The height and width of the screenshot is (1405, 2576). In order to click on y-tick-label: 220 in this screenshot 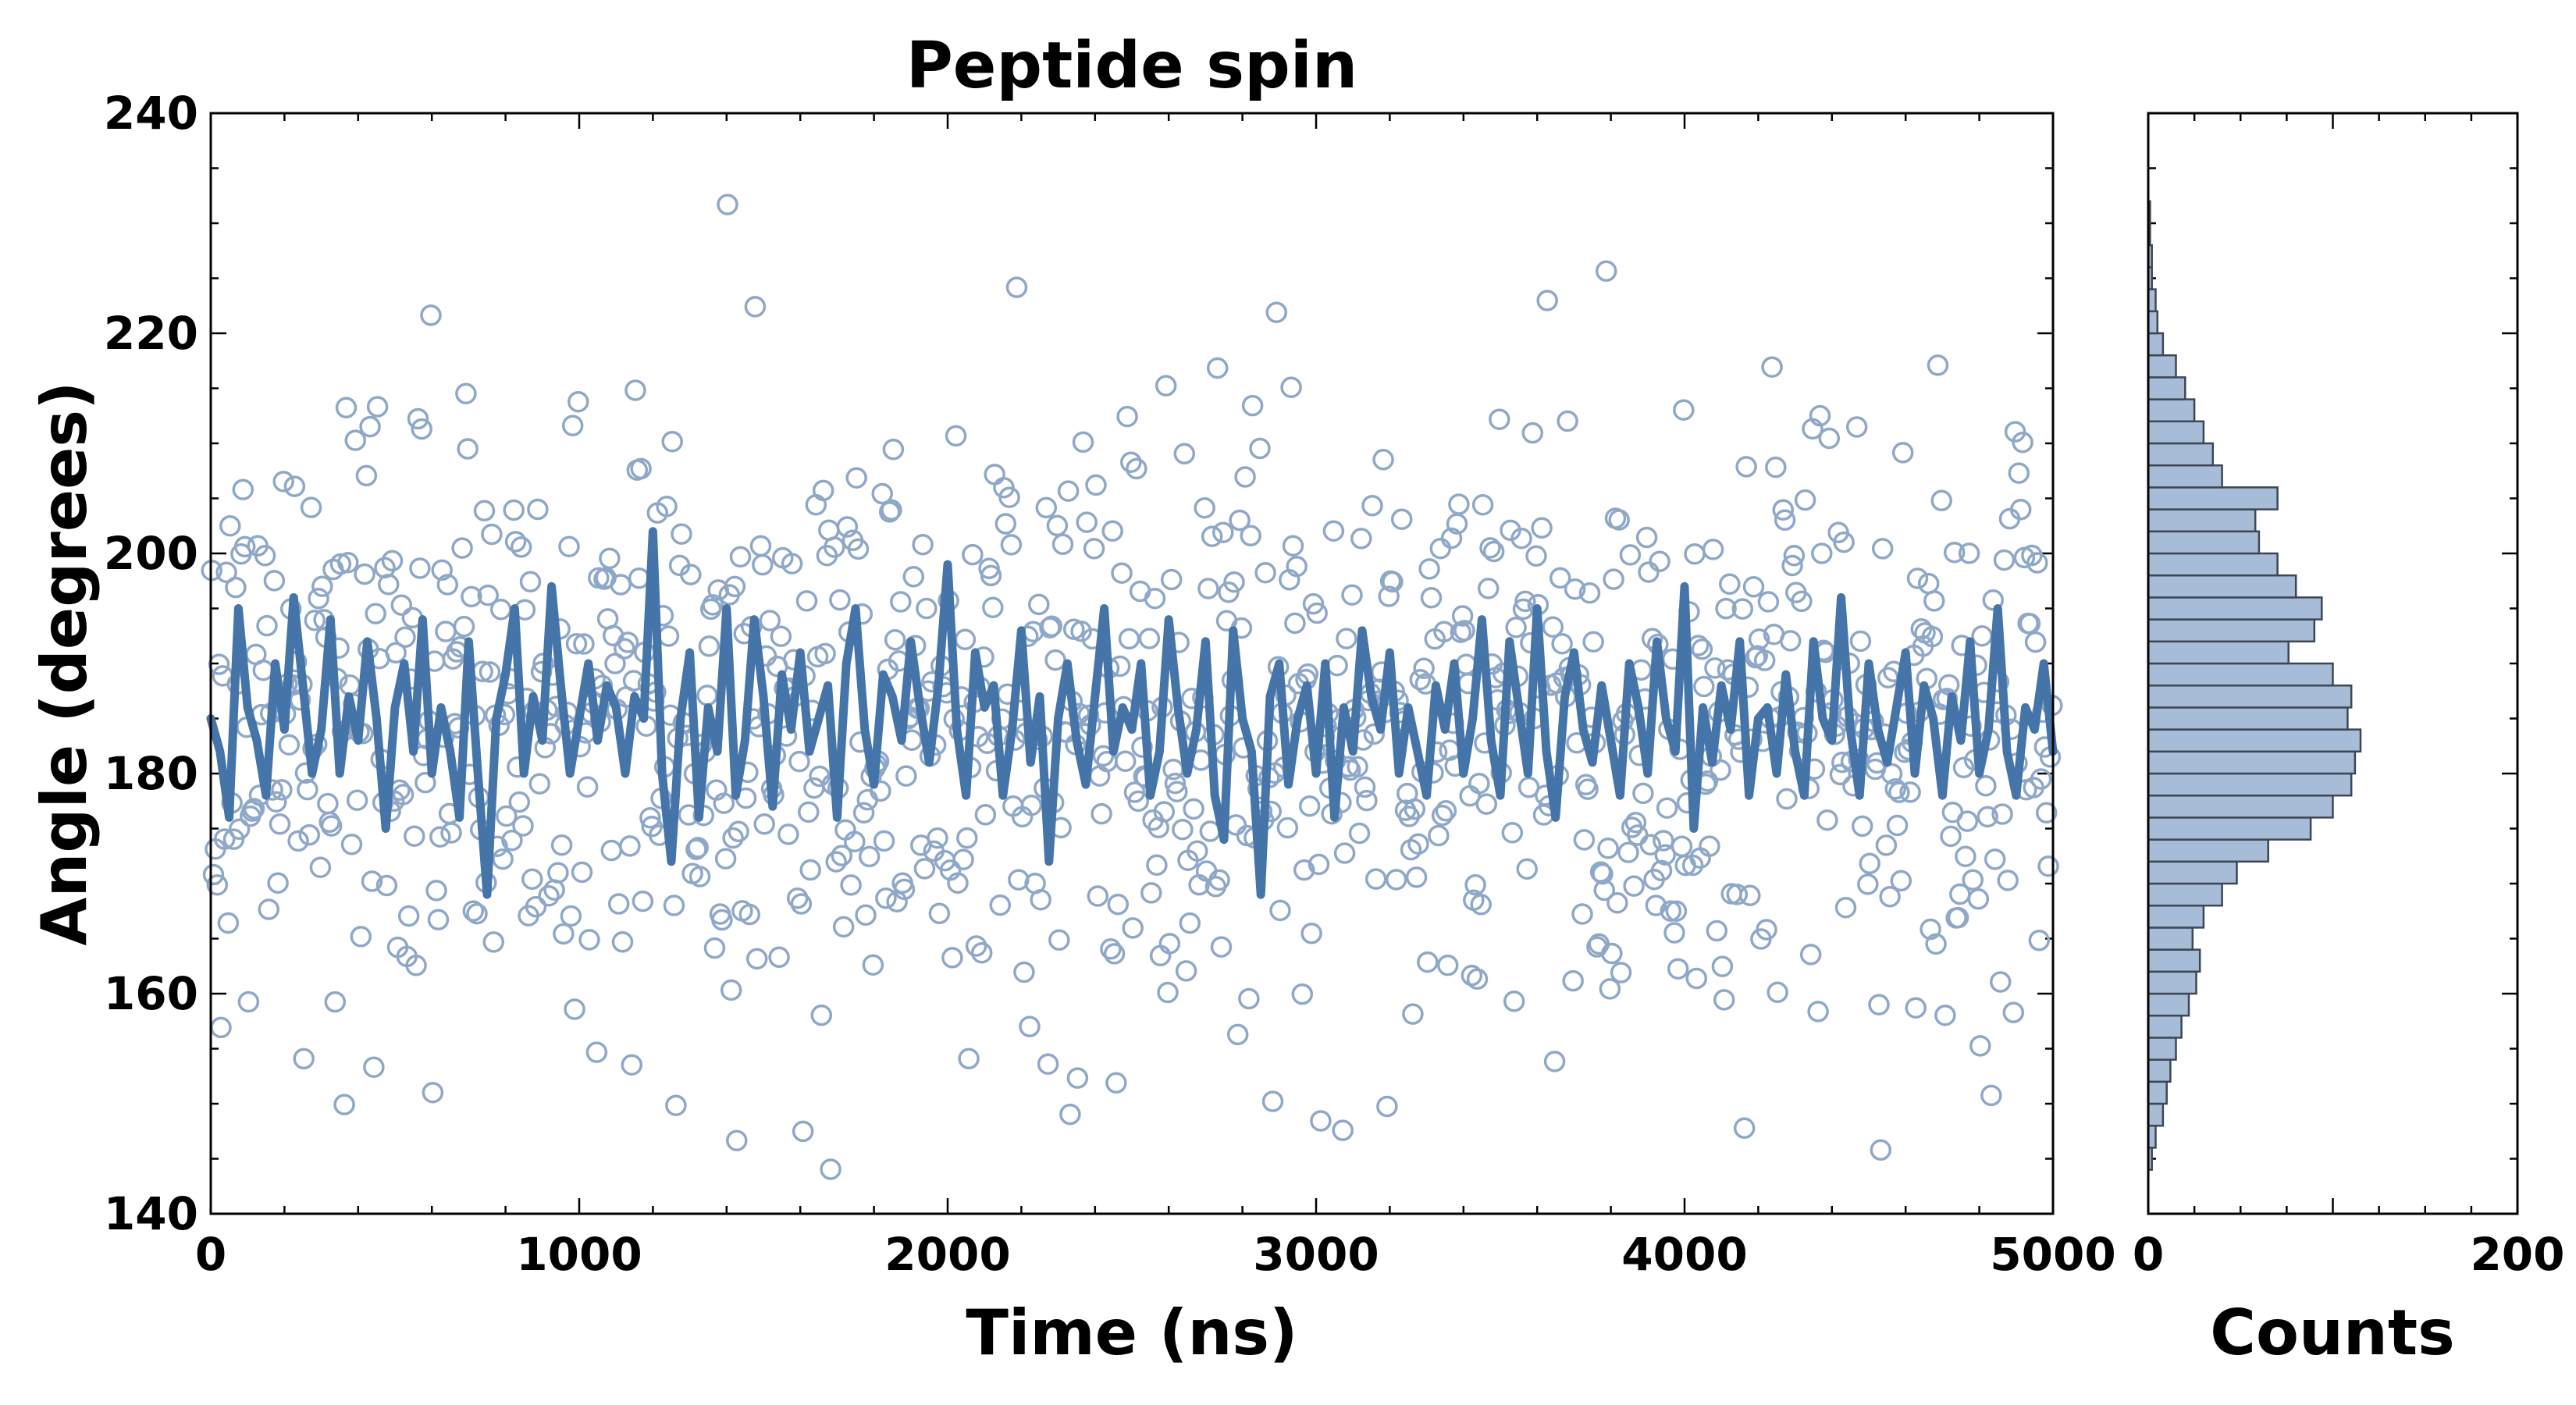, I will do `click(151, 334)`.